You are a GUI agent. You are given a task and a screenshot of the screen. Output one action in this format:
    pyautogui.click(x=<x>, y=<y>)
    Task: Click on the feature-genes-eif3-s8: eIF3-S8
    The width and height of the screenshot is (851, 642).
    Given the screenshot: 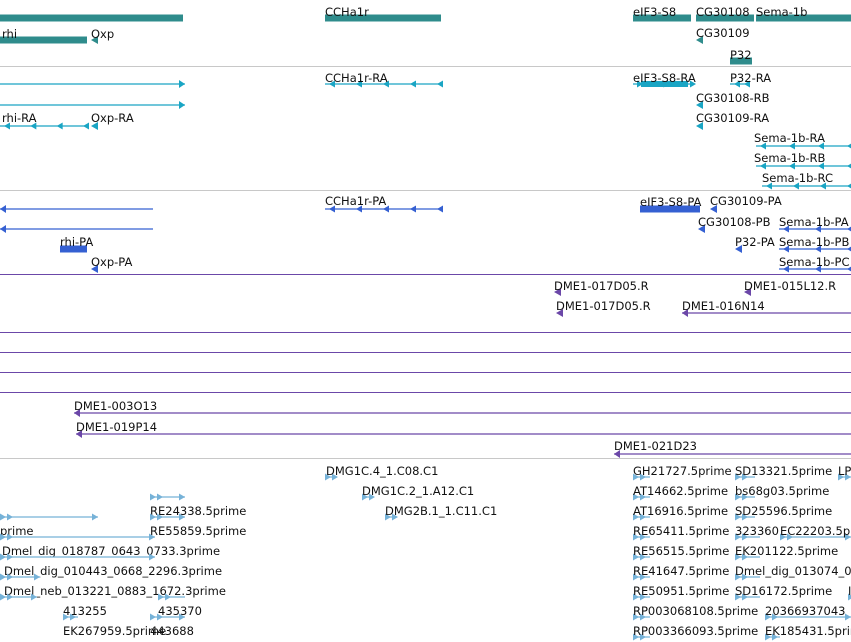 What is the action you would take?
    pyautogui.click(x=662, y=13)
    